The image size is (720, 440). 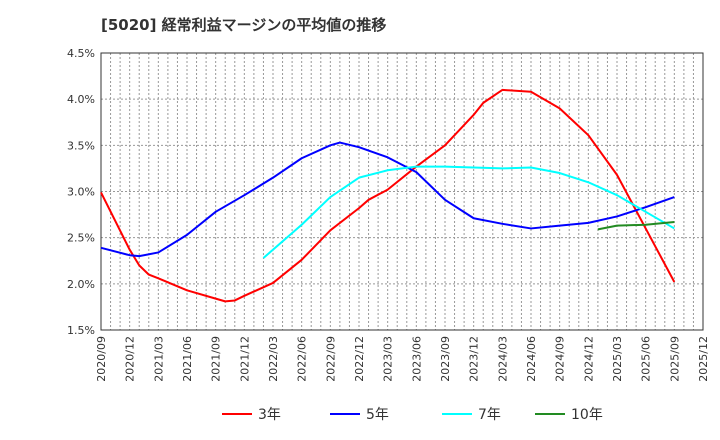 What do you see at coordinates (302, 359) in the screenshot?
I see `x-tick-label: 2022/06` at bounding box center [302, 359].